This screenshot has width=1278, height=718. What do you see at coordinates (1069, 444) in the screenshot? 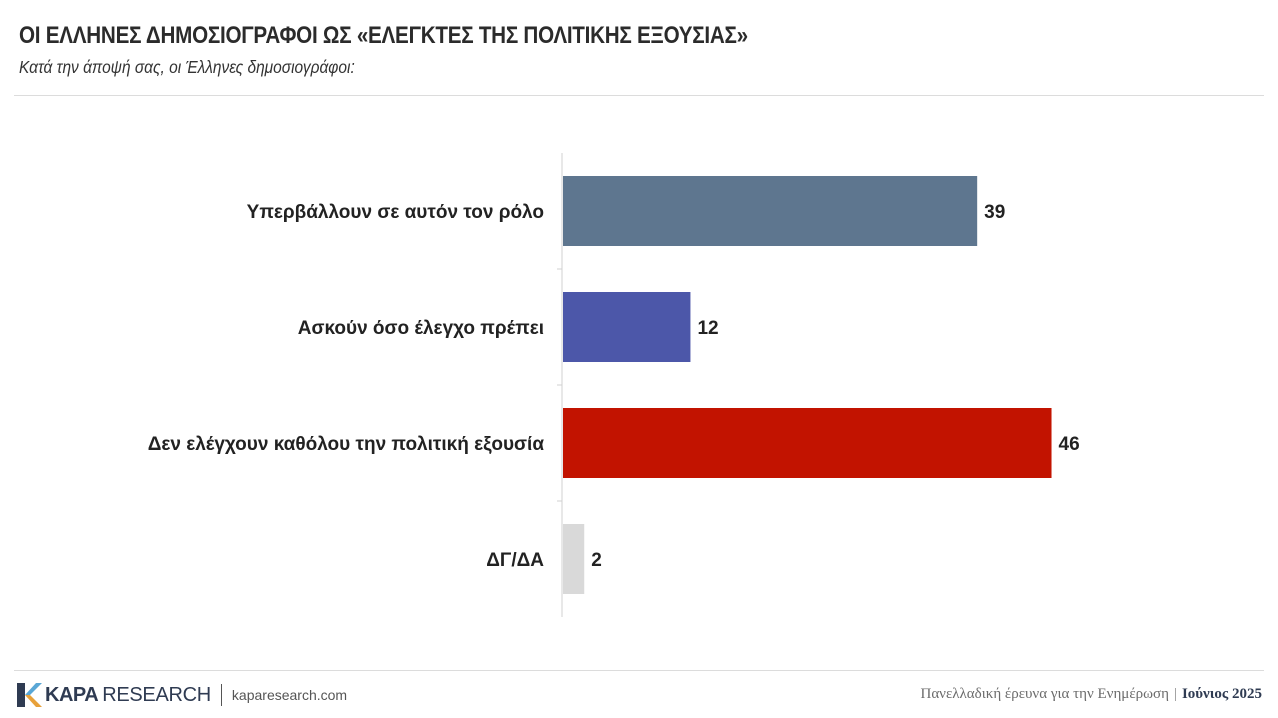
I see `data-label: 46` at bounding box center [1069, 444].